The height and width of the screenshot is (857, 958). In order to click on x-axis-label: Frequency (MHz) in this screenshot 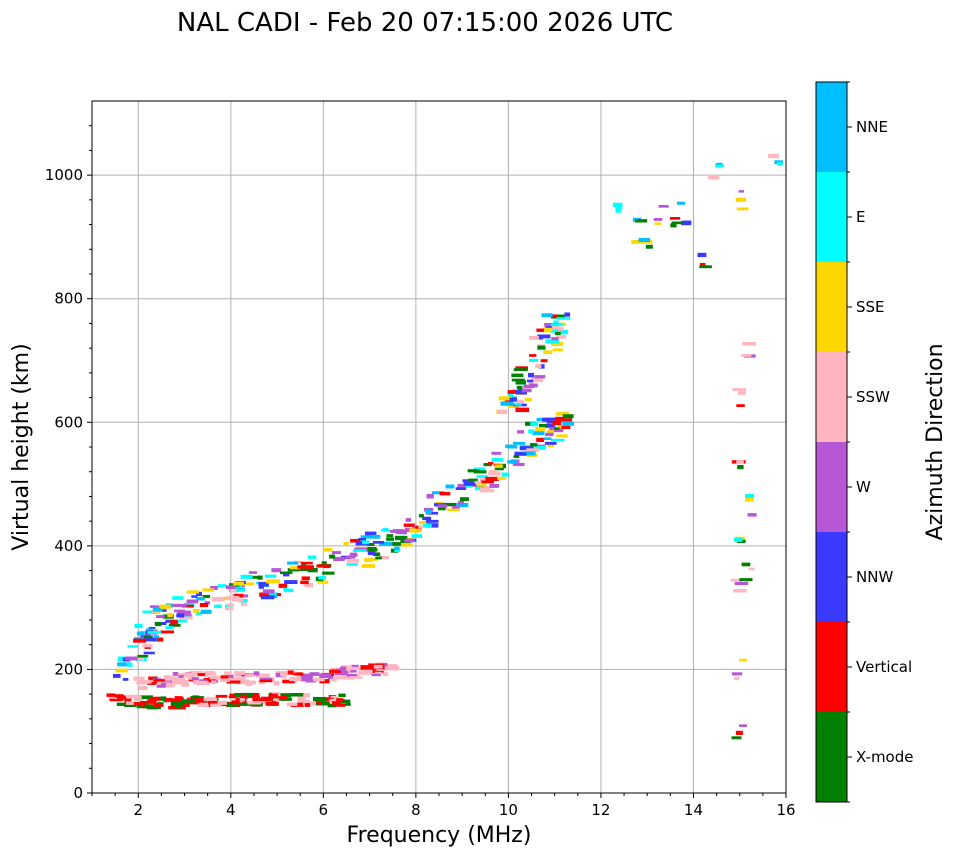, I will do `click(439, 835)`.